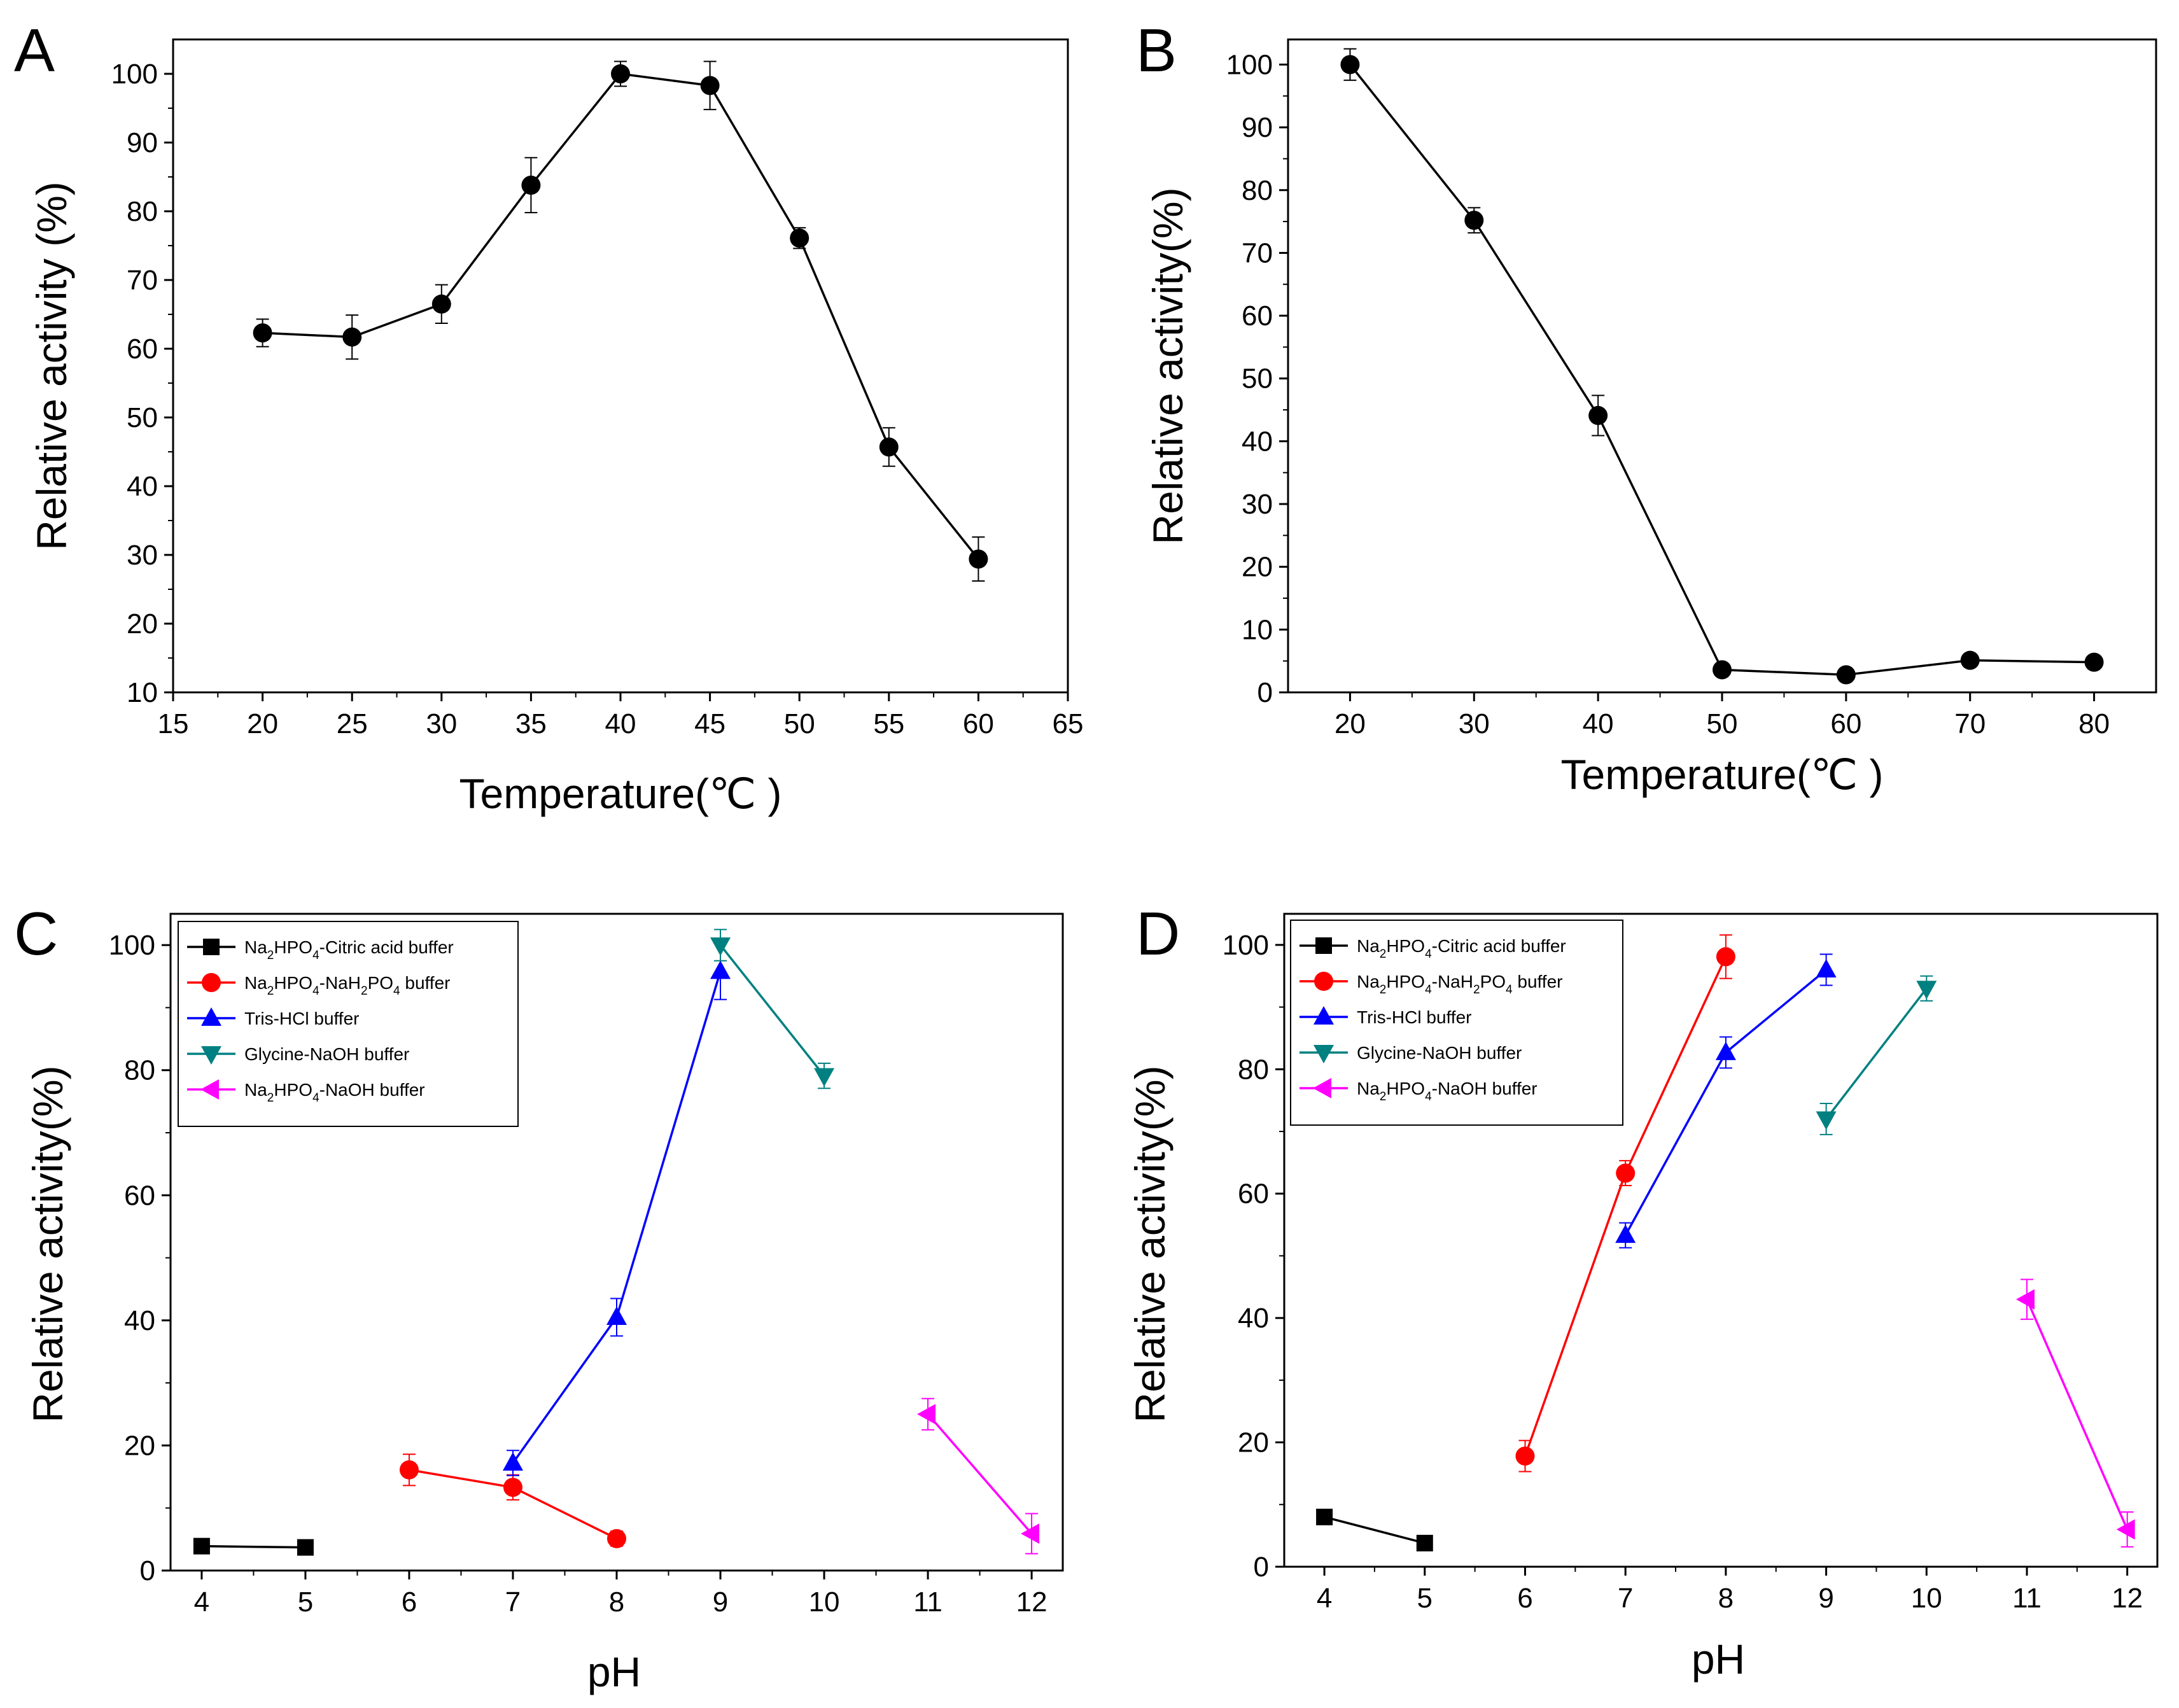 The image size is (2179, 1708). I want to click on y-tick-label-d: 100, so click(1246, 945).